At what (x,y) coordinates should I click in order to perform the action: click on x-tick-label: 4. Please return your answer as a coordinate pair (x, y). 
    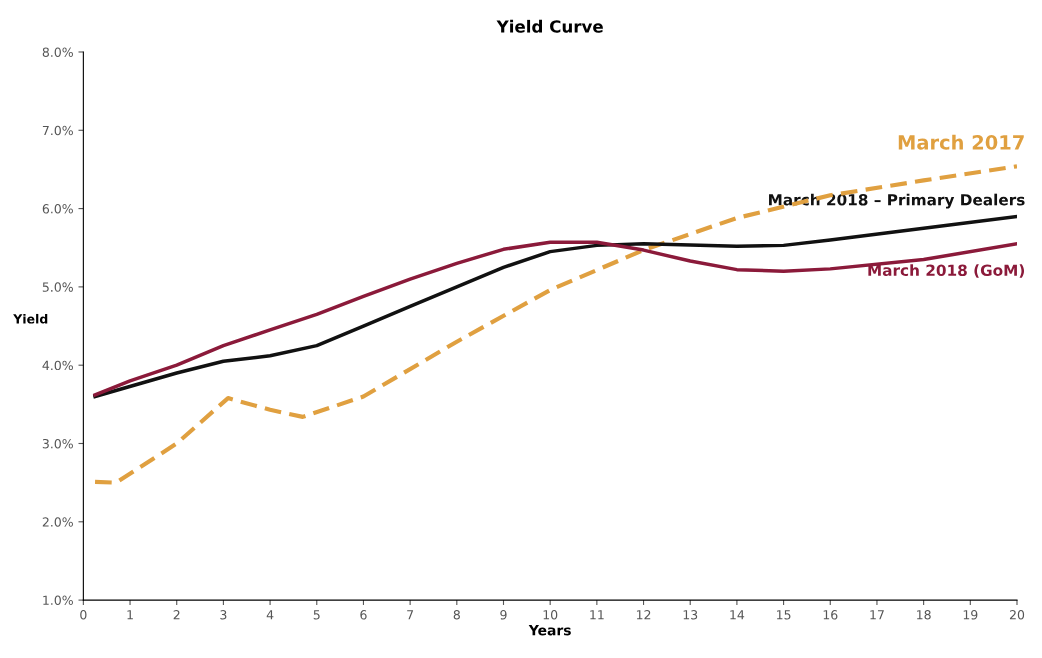
    Looking at the image, I should click on (270, 615).